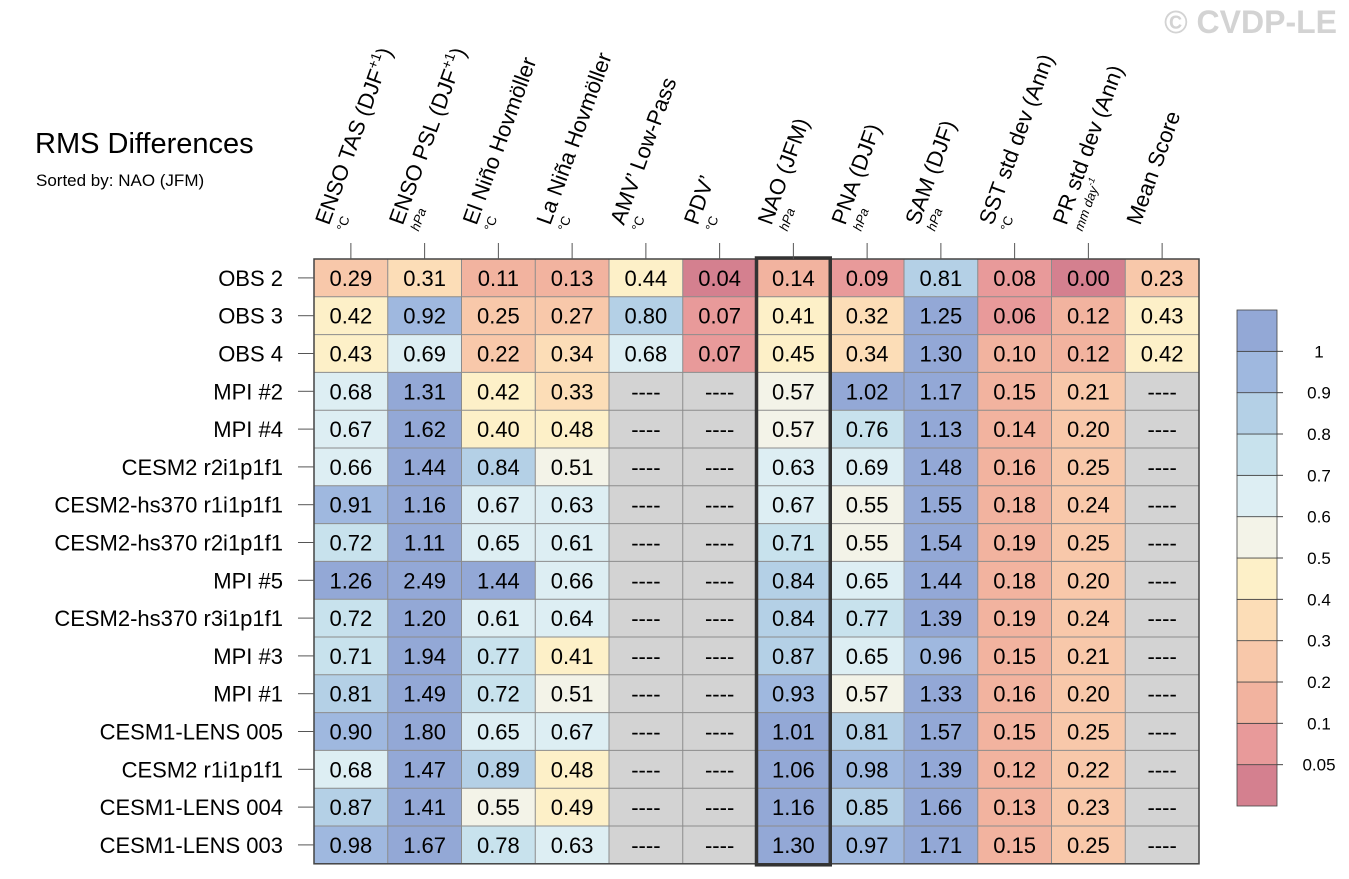 This screenshot has width=1349, height=879. I want to click on cell-value-label: 0.89, so click(498, 769).